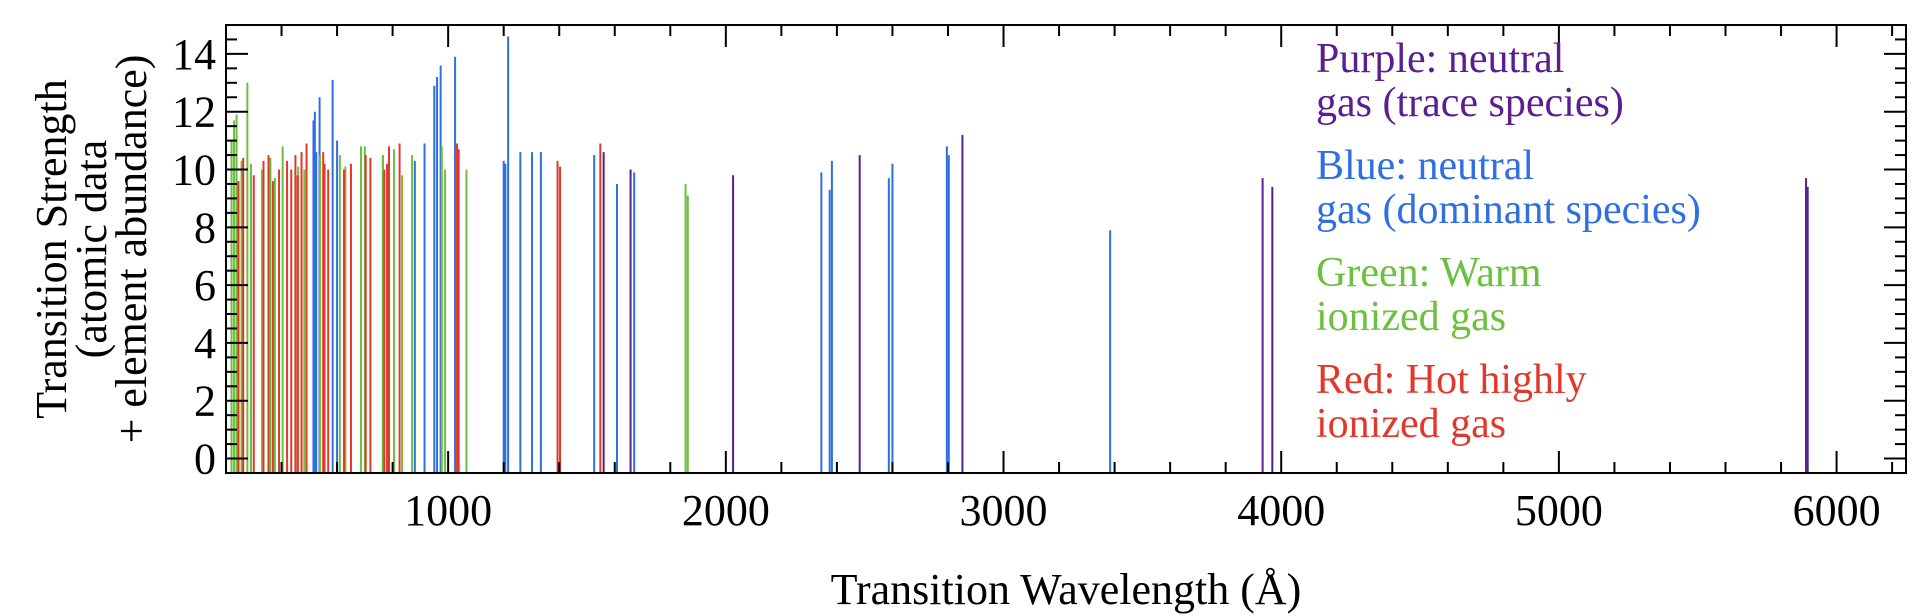 This screenshot has width=1924, height=616. Describe the element at coordinates (1559, 510) in the screenshot. I see `x-tick-label: 5000` at that location.